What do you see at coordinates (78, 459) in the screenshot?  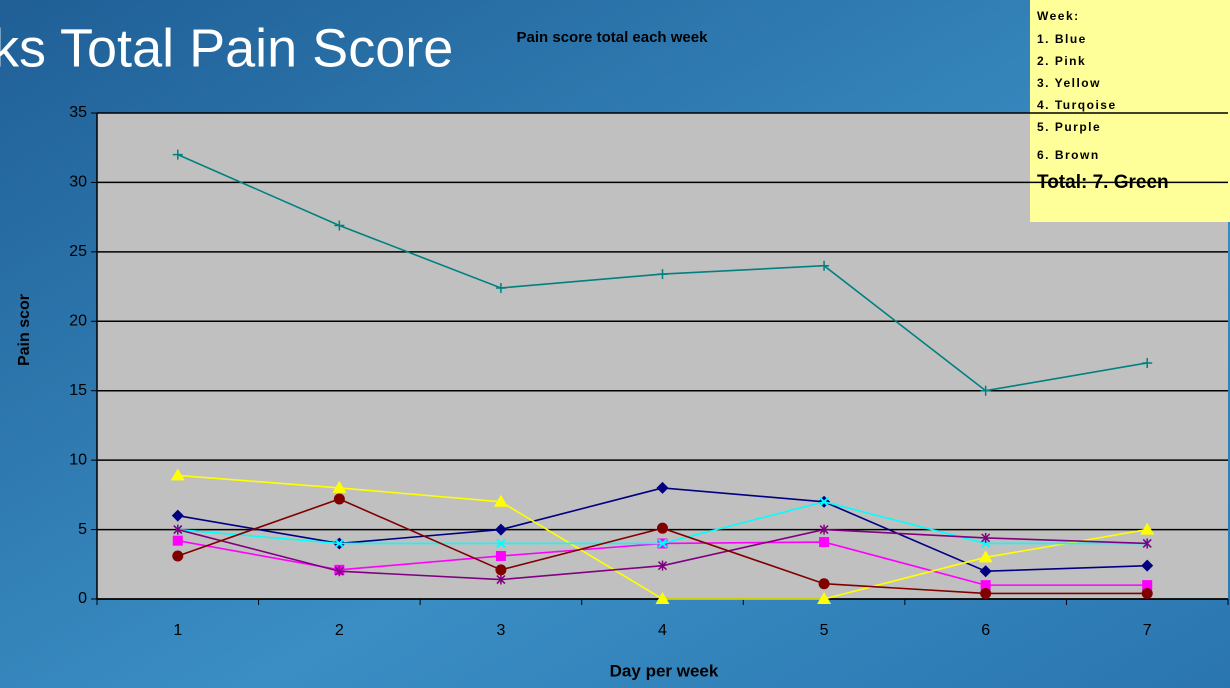 I see `y-tick-label: 10` at bounding box center [78, 459].